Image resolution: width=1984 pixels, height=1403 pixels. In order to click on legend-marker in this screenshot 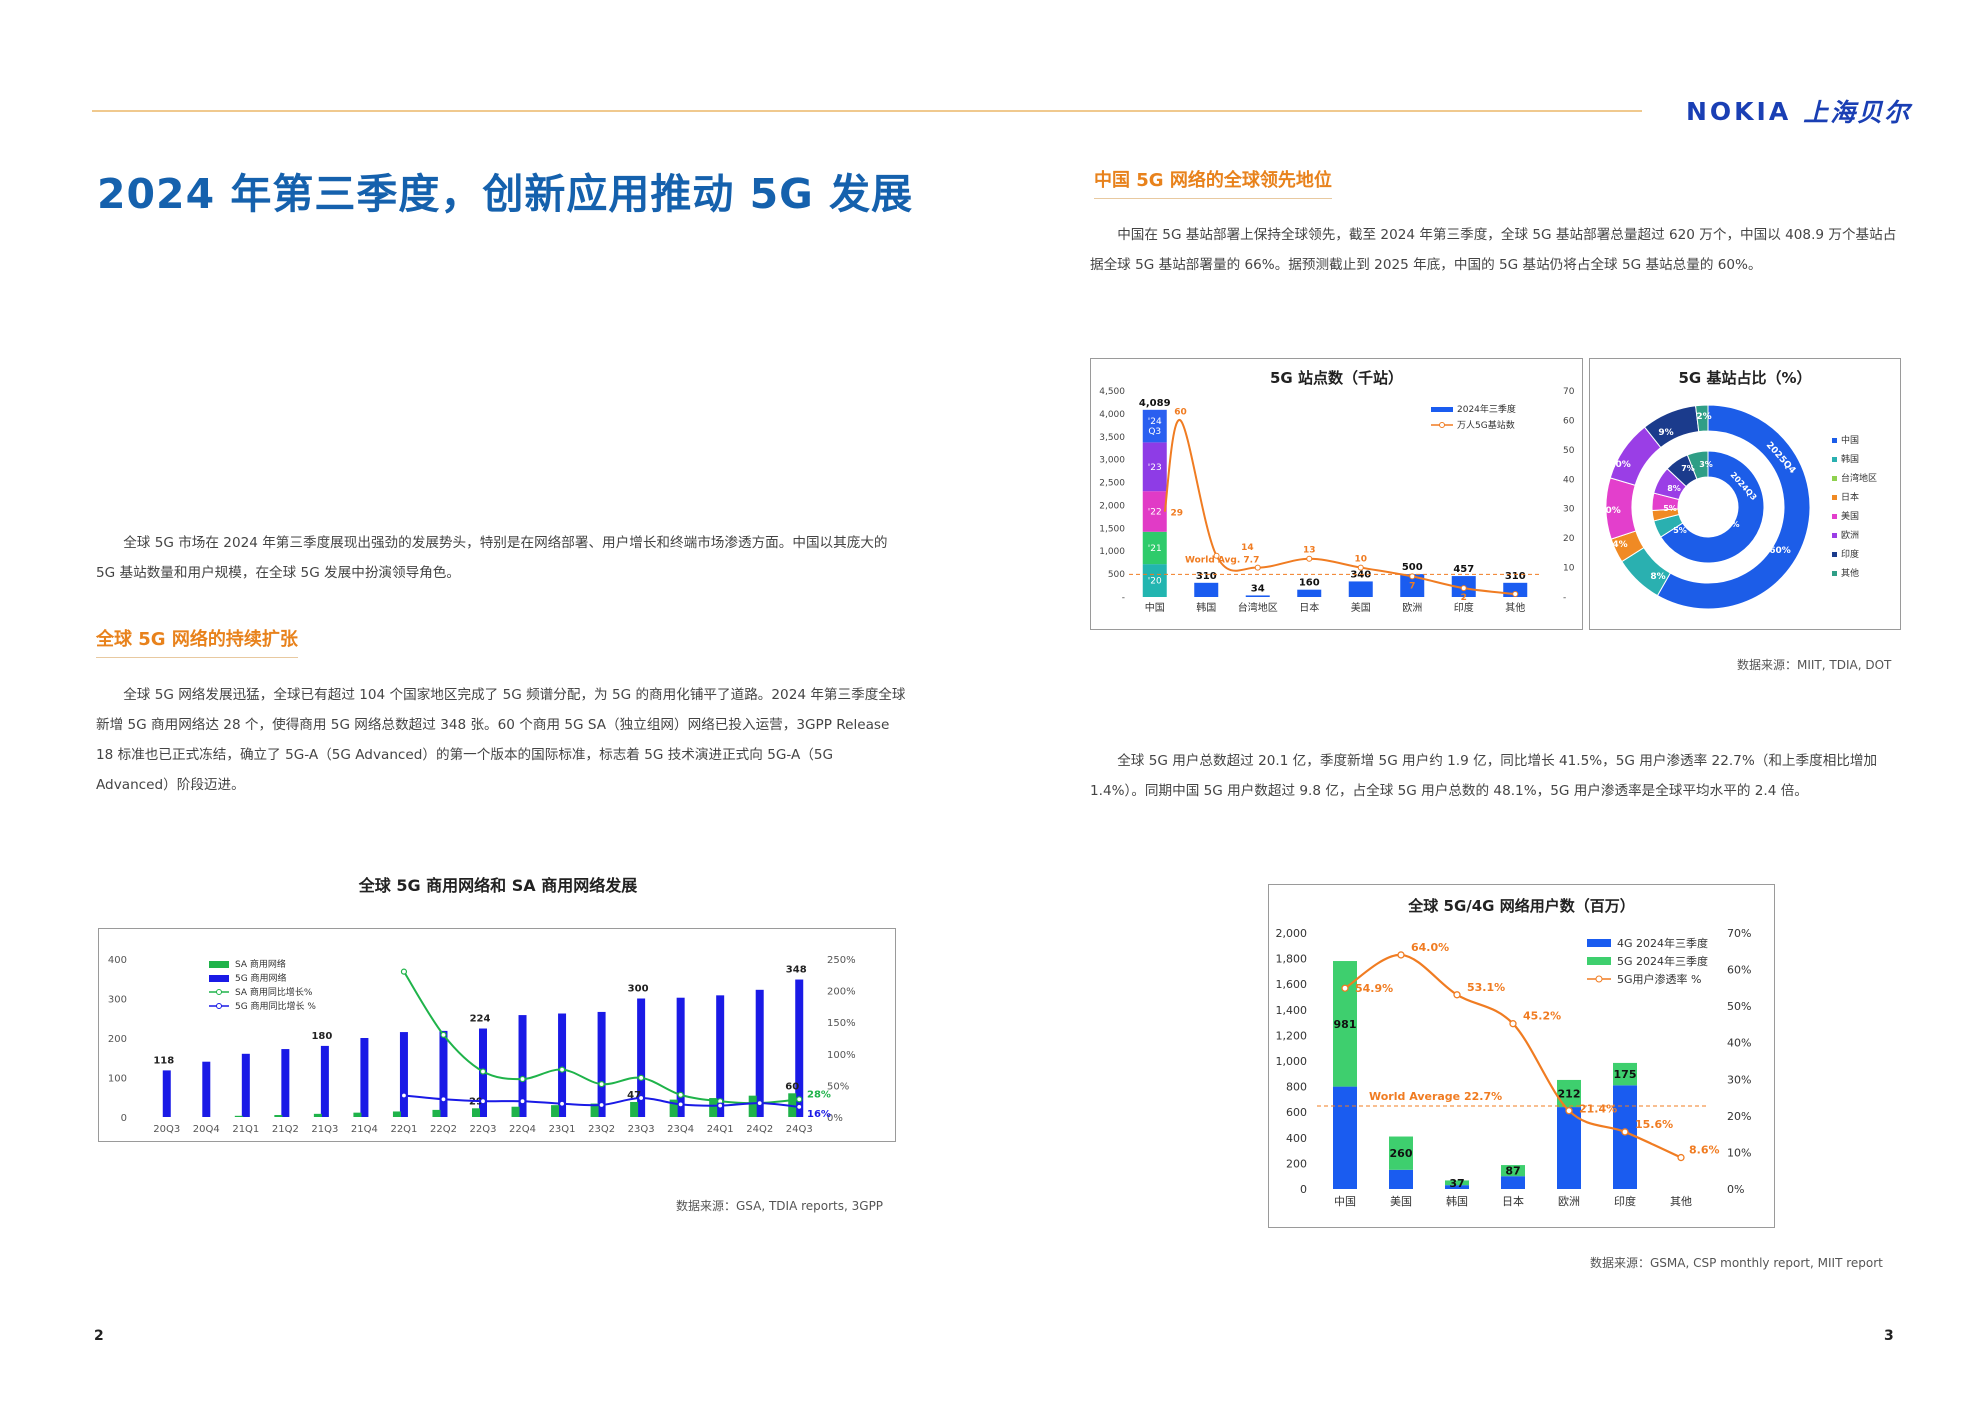, I will do `click(219, 1006)`.